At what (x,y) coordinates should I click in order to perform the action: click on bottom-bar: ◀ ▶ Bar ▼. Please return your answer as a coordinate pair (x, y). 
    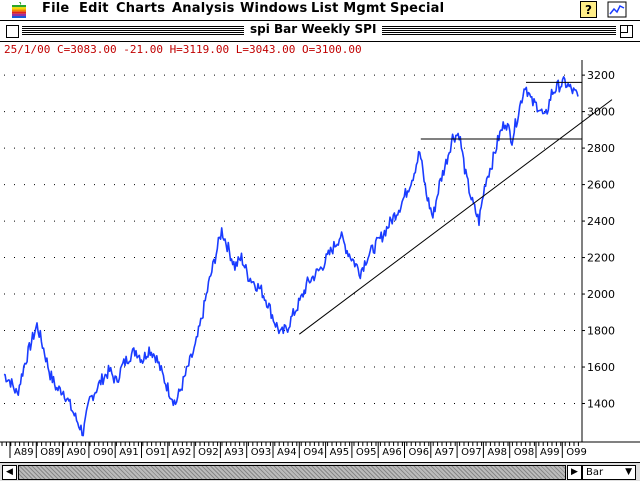
    Looking at the image, I should click on (320, 471).